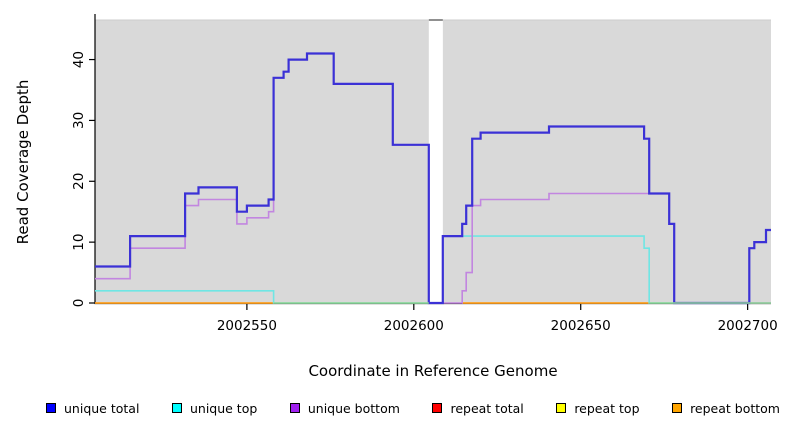 The height and width of the screenshot is (432, 792). What do you see at coordinates (433, 371) in the screenshot?
I see `x-axis-label: Coordinate in Reference Genome` at bounding box center [433, 371].